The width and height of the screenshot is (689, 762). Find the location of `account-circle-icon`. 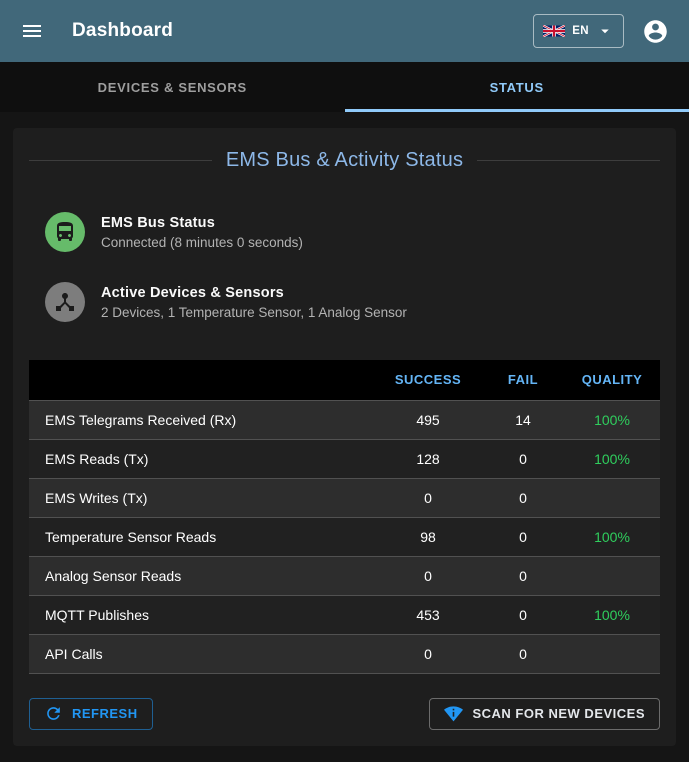

account-circle-icon is located at coordinates (655, 31).